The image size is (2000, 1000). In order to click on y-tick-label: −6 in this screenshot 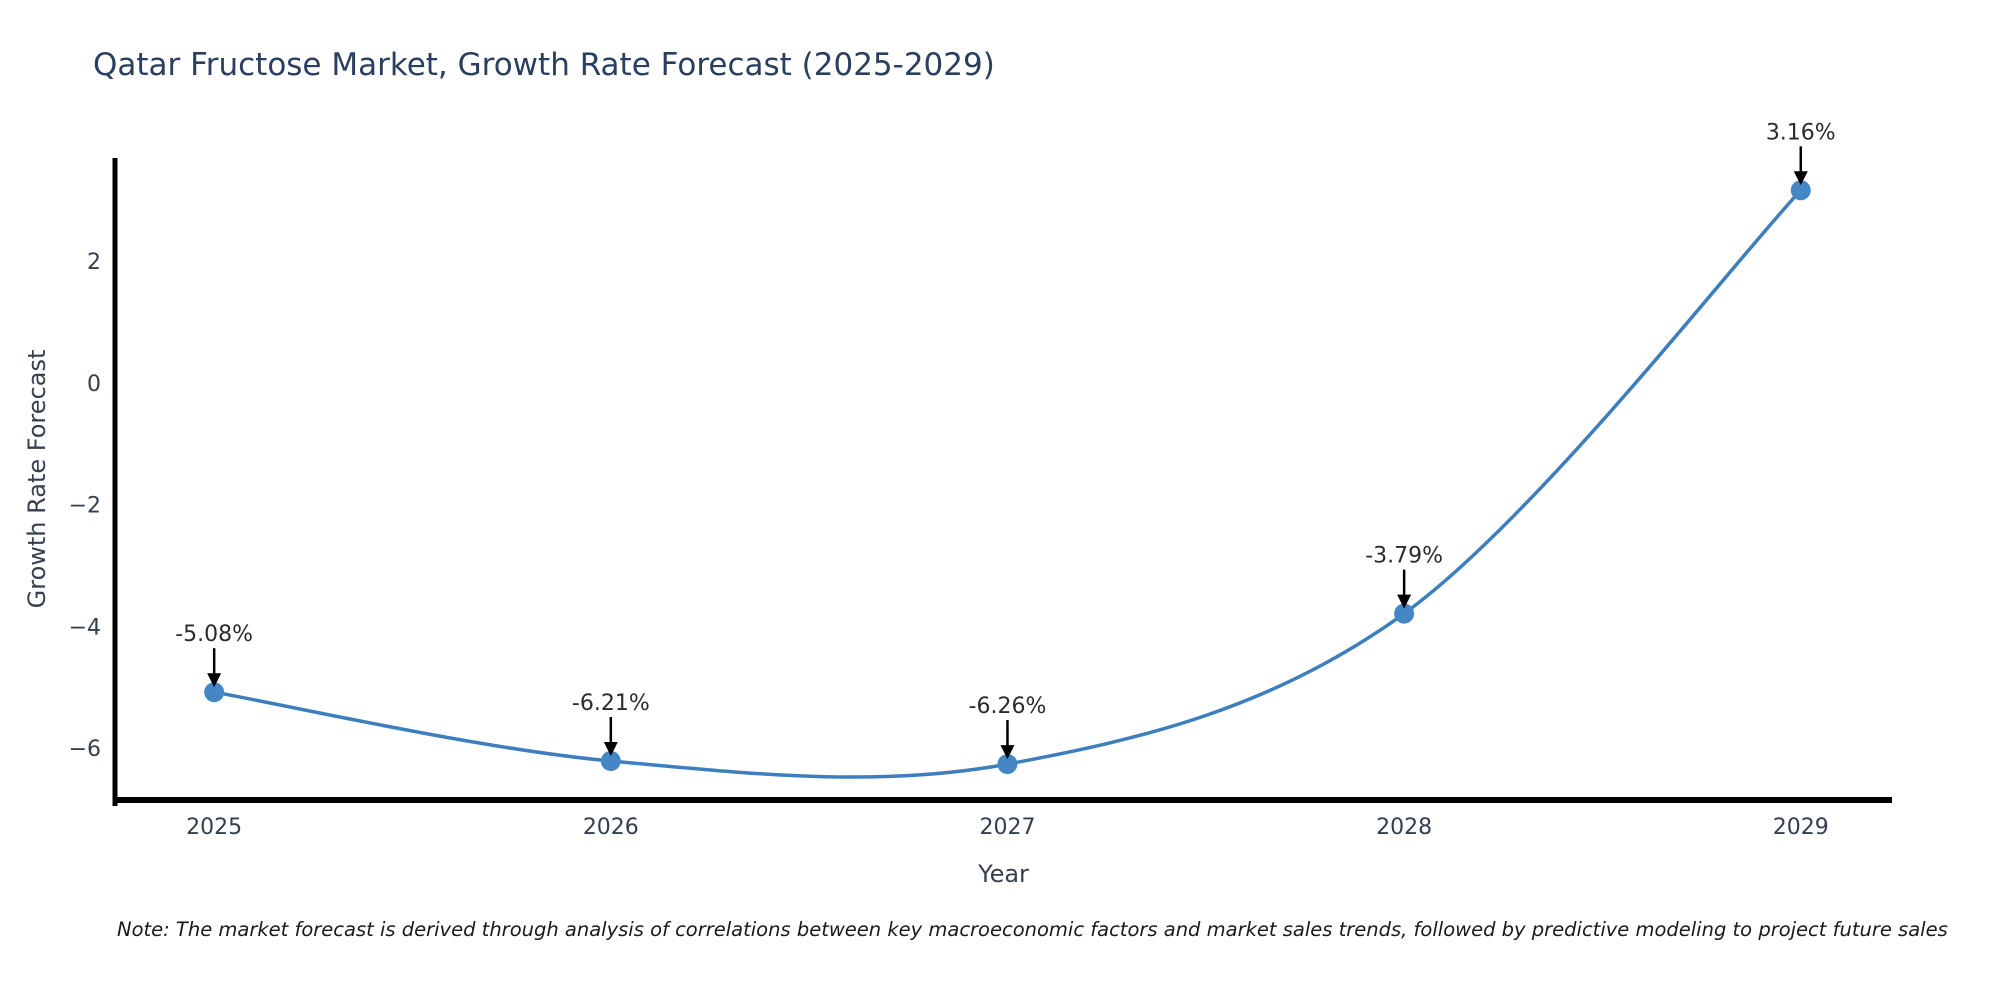, I will do `click(85, 749)`.